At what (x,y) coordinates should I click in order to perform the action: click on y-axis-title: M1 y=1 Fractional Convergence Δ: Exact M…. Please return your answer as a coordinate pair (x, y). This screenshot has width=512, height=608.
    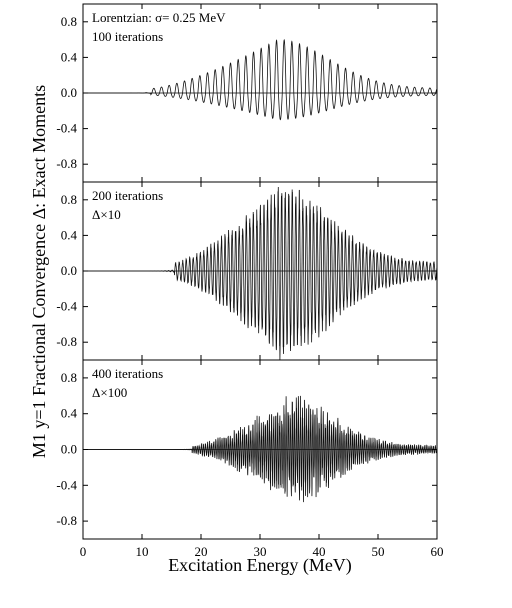
    Looking at the image, I should click on (39, 271).